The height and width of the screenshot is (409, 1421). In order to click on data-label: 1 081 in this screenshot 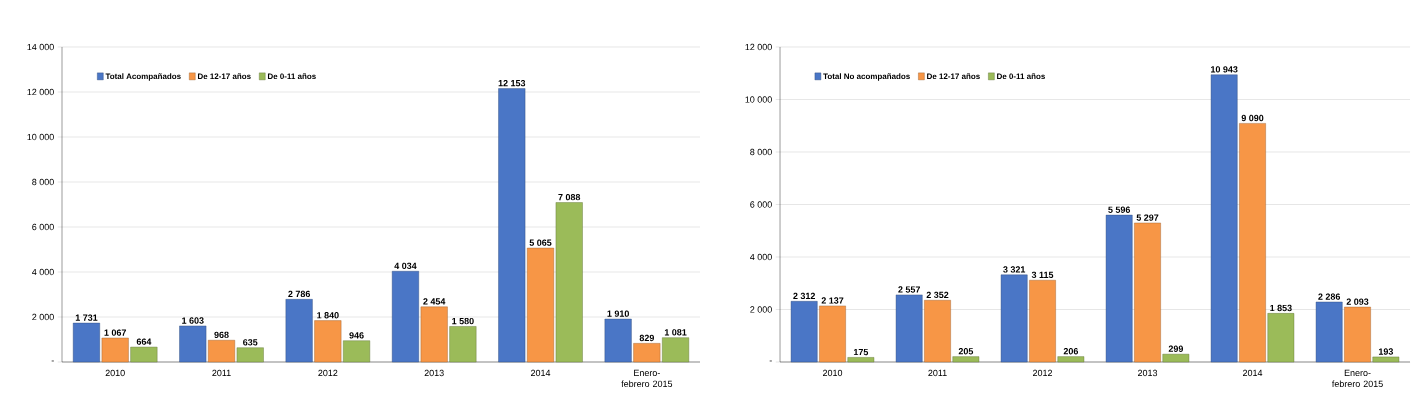, I will do `click(675, 332)`.